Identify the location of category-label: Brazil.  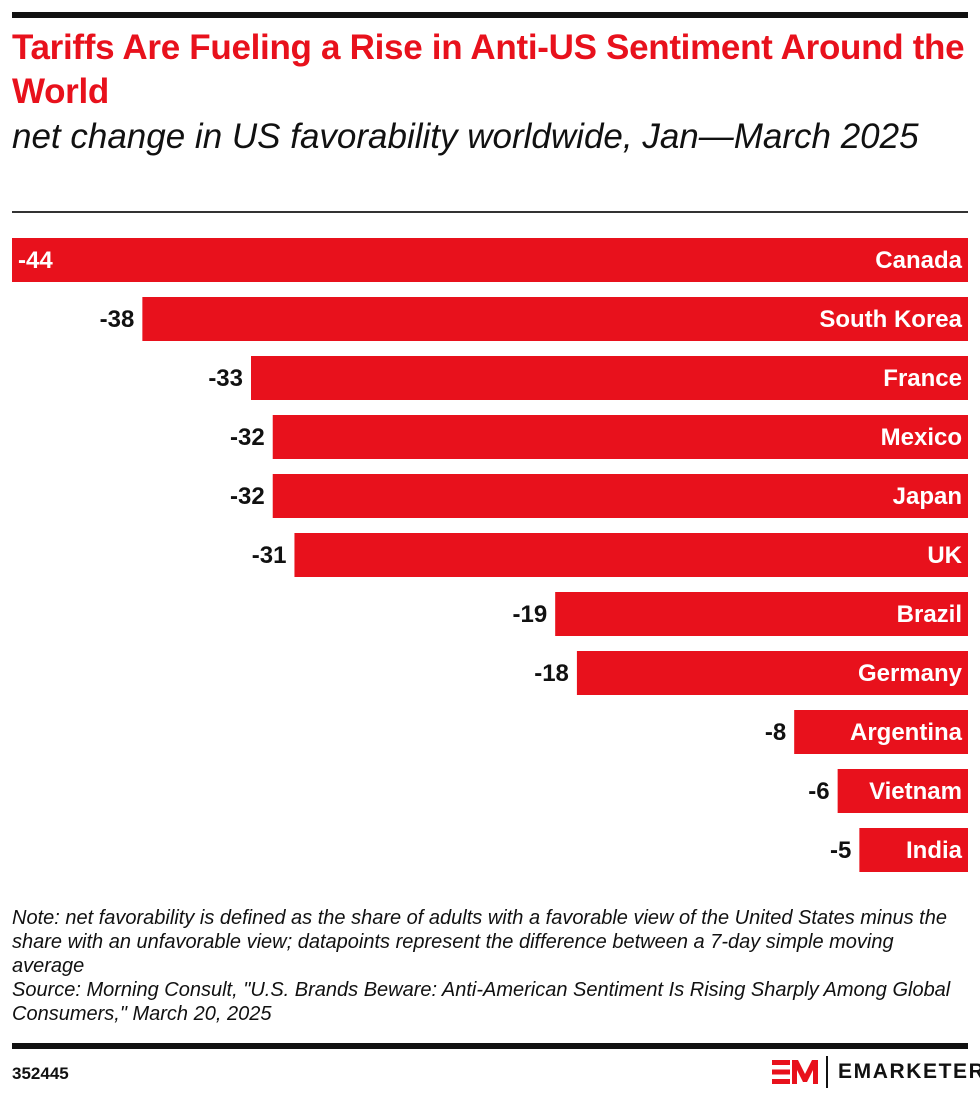
(929, 614).